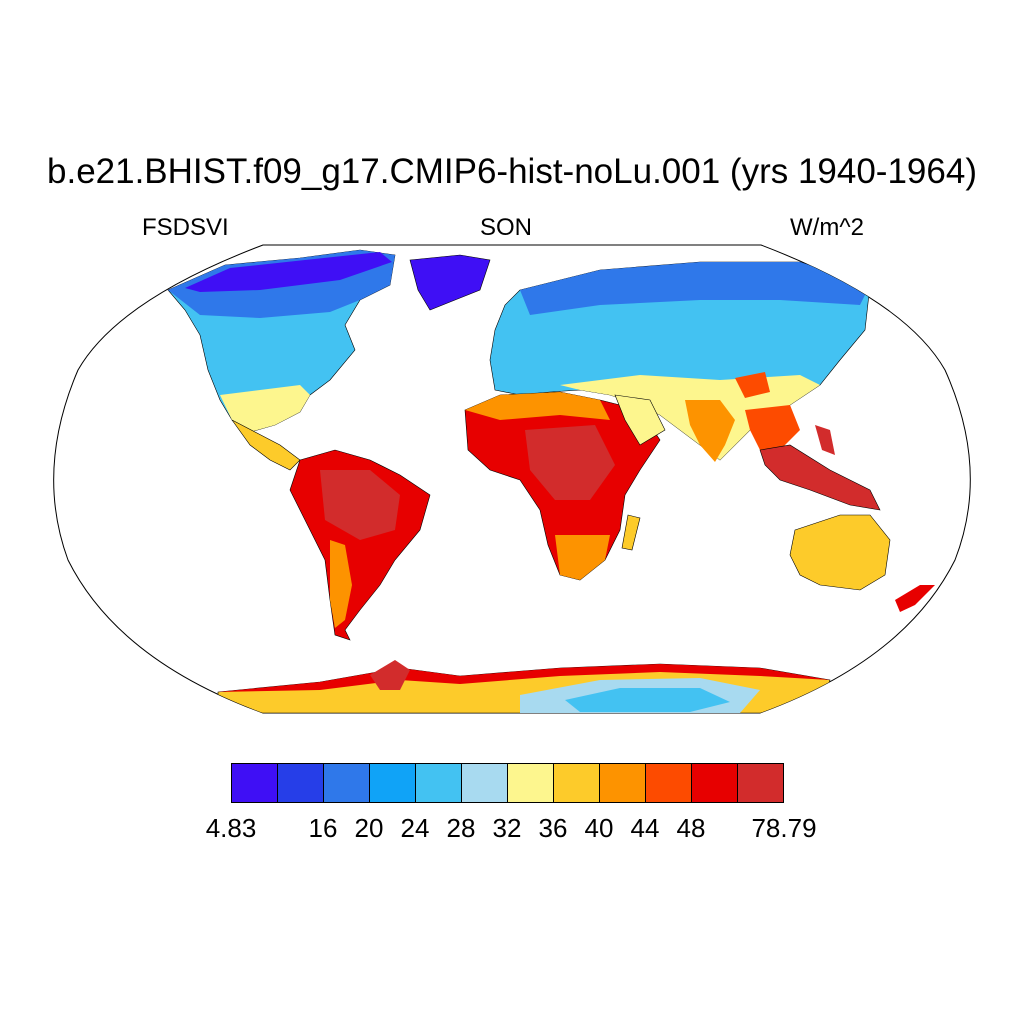  What do you see at coordinates (288, 272) in the screenshot?
I see `north-america-arctic-band` at bounding box center [288, 272].